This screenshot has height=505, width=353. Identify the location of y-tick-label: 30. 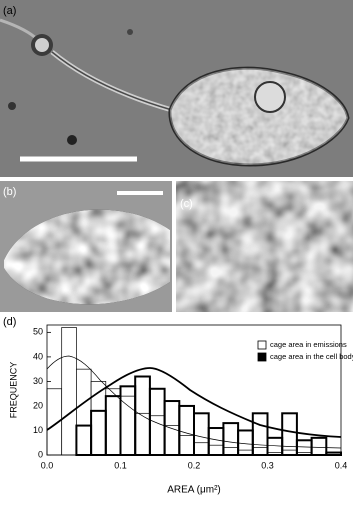
(38, 381).